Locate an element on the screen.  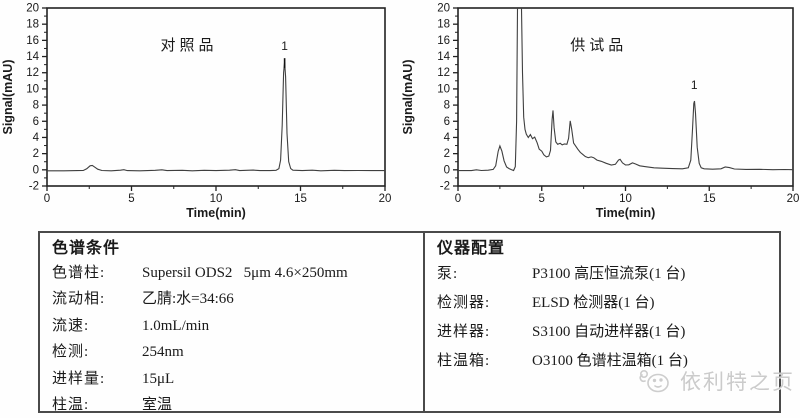
instrument-value: O3100 色谱柱温箱(1 台) is located at coordinates (610, 361).